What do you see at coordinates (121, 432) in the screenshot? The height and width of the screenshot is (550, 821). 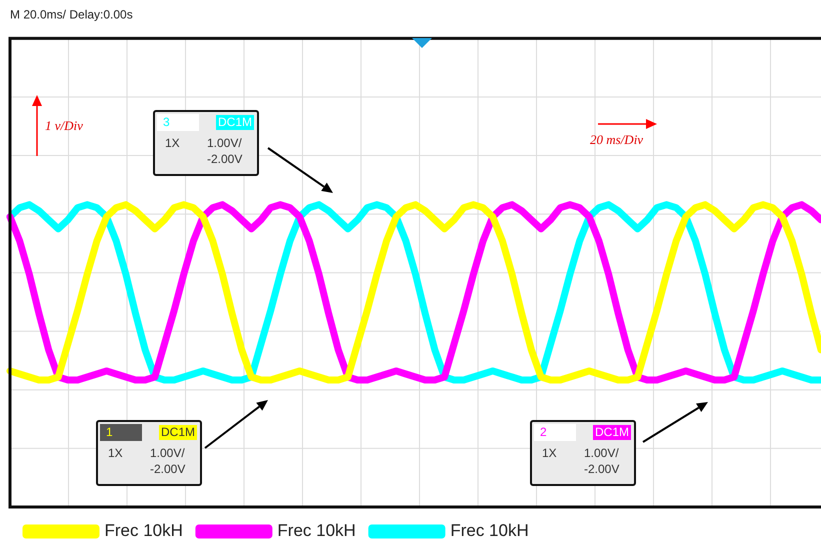 I see `annotation: 1` at bounding box center [121, 432].